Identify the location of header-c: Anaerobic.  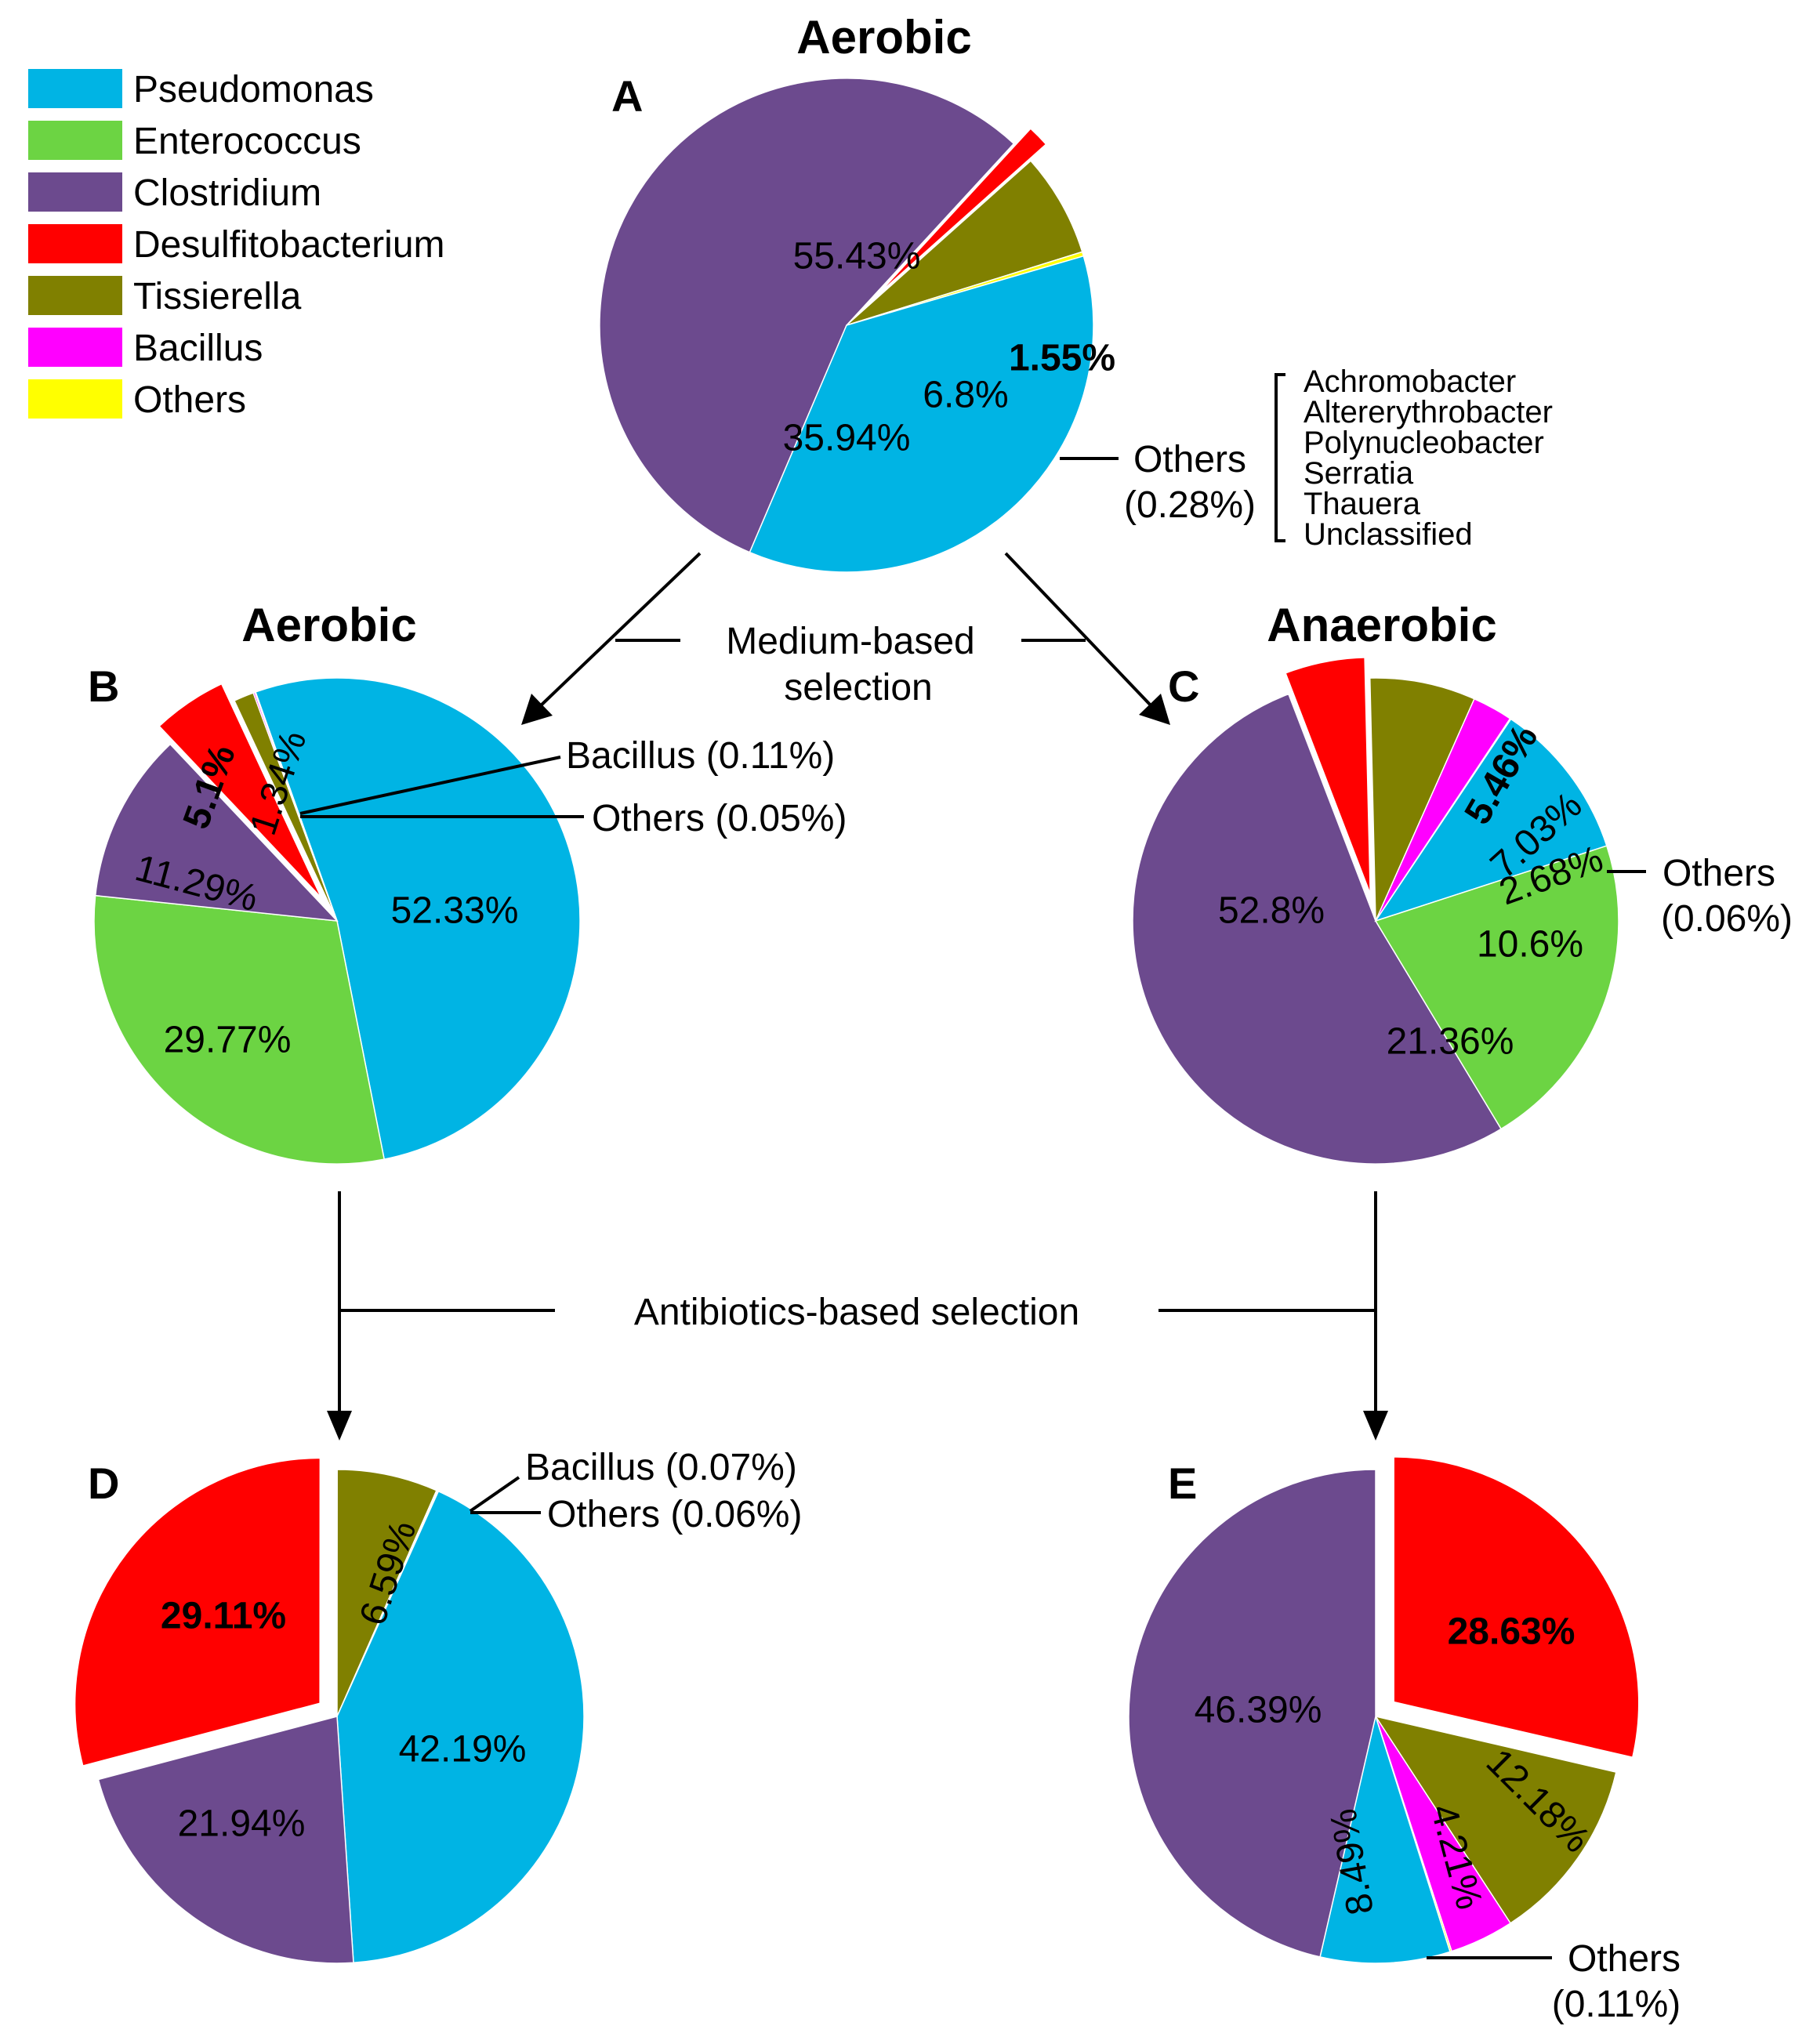
(1381, 625).